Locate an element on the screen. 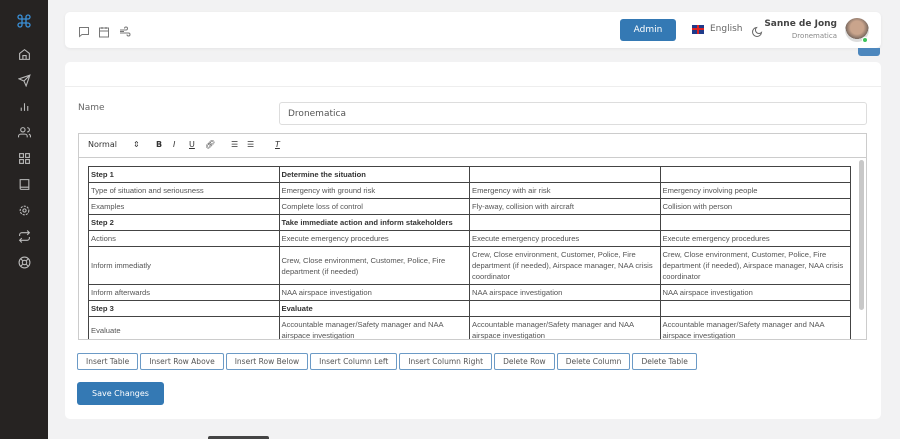 This screenshot has width=900, height=439. user-info: Sanne de Jong Dronematica is located at coordinates (800, 29).